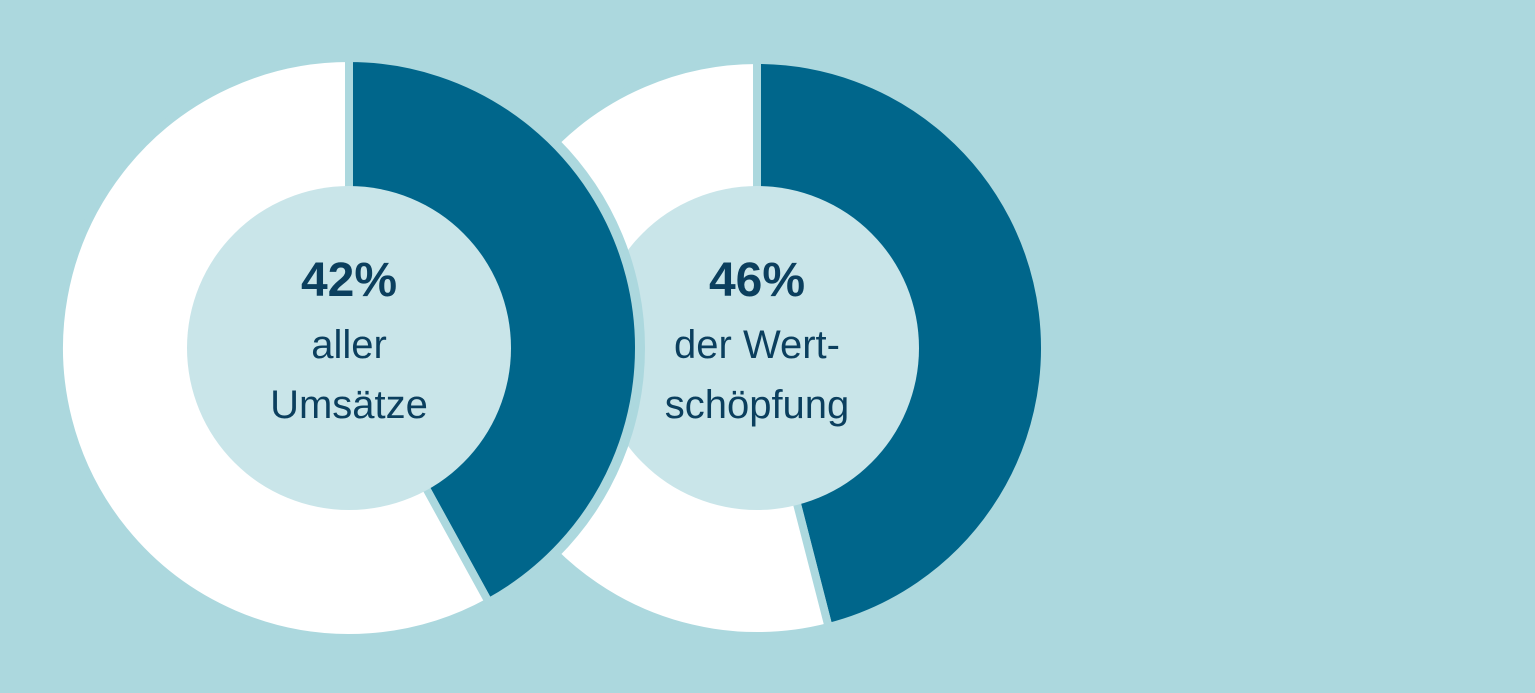 This screenshot has width=1535, height=693. I want to click on center-label-line-2: schöpfung, so click(757, 405).